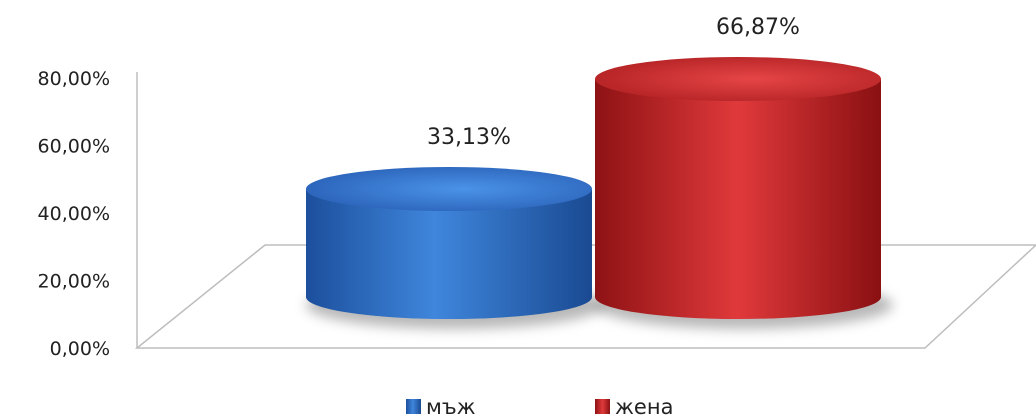 The height and width of the screenshot is (417, 1036). I want to click on data-label: 66,87%, so click(758, 27).